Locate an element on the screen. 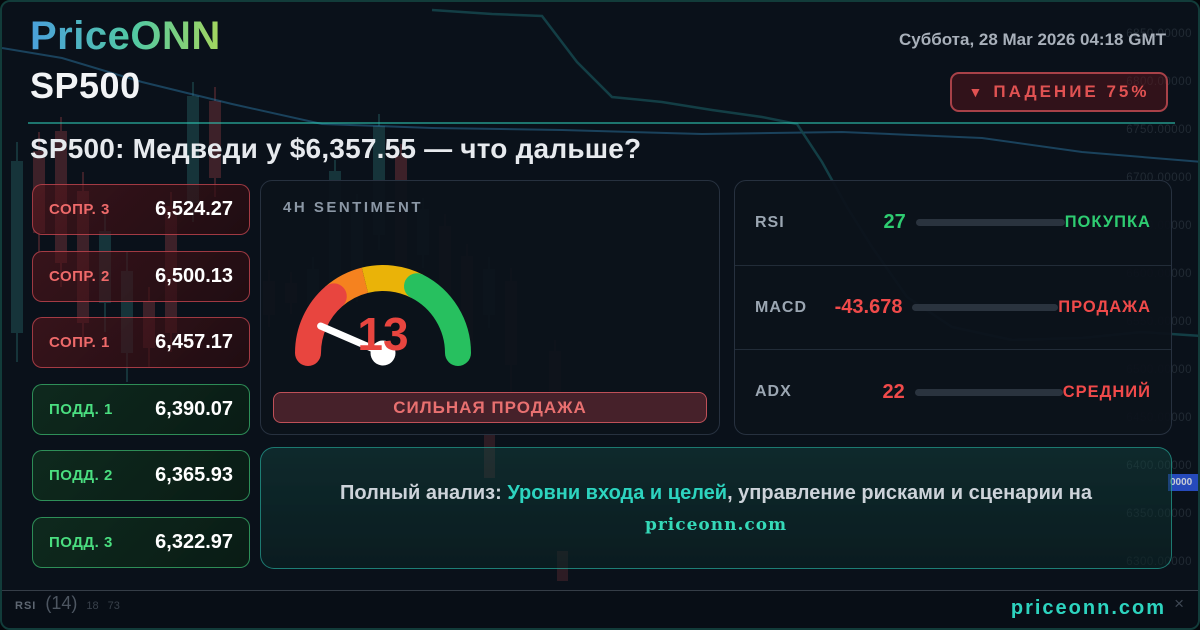 The height and width of the screenshot is (630, 1200). indicator-value: 27 is located at coordinates (894, 222).